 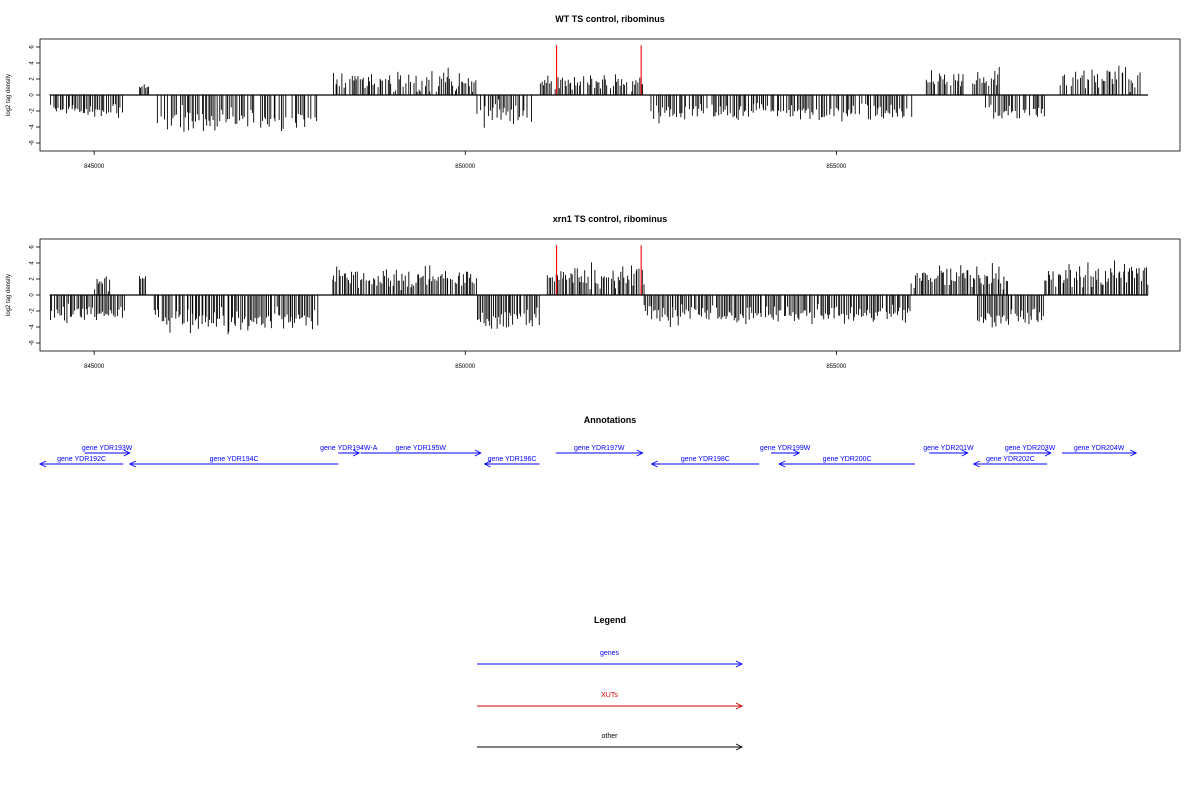 I want to click on gene-label: gene YDR196C, so click(x=512, y=459).